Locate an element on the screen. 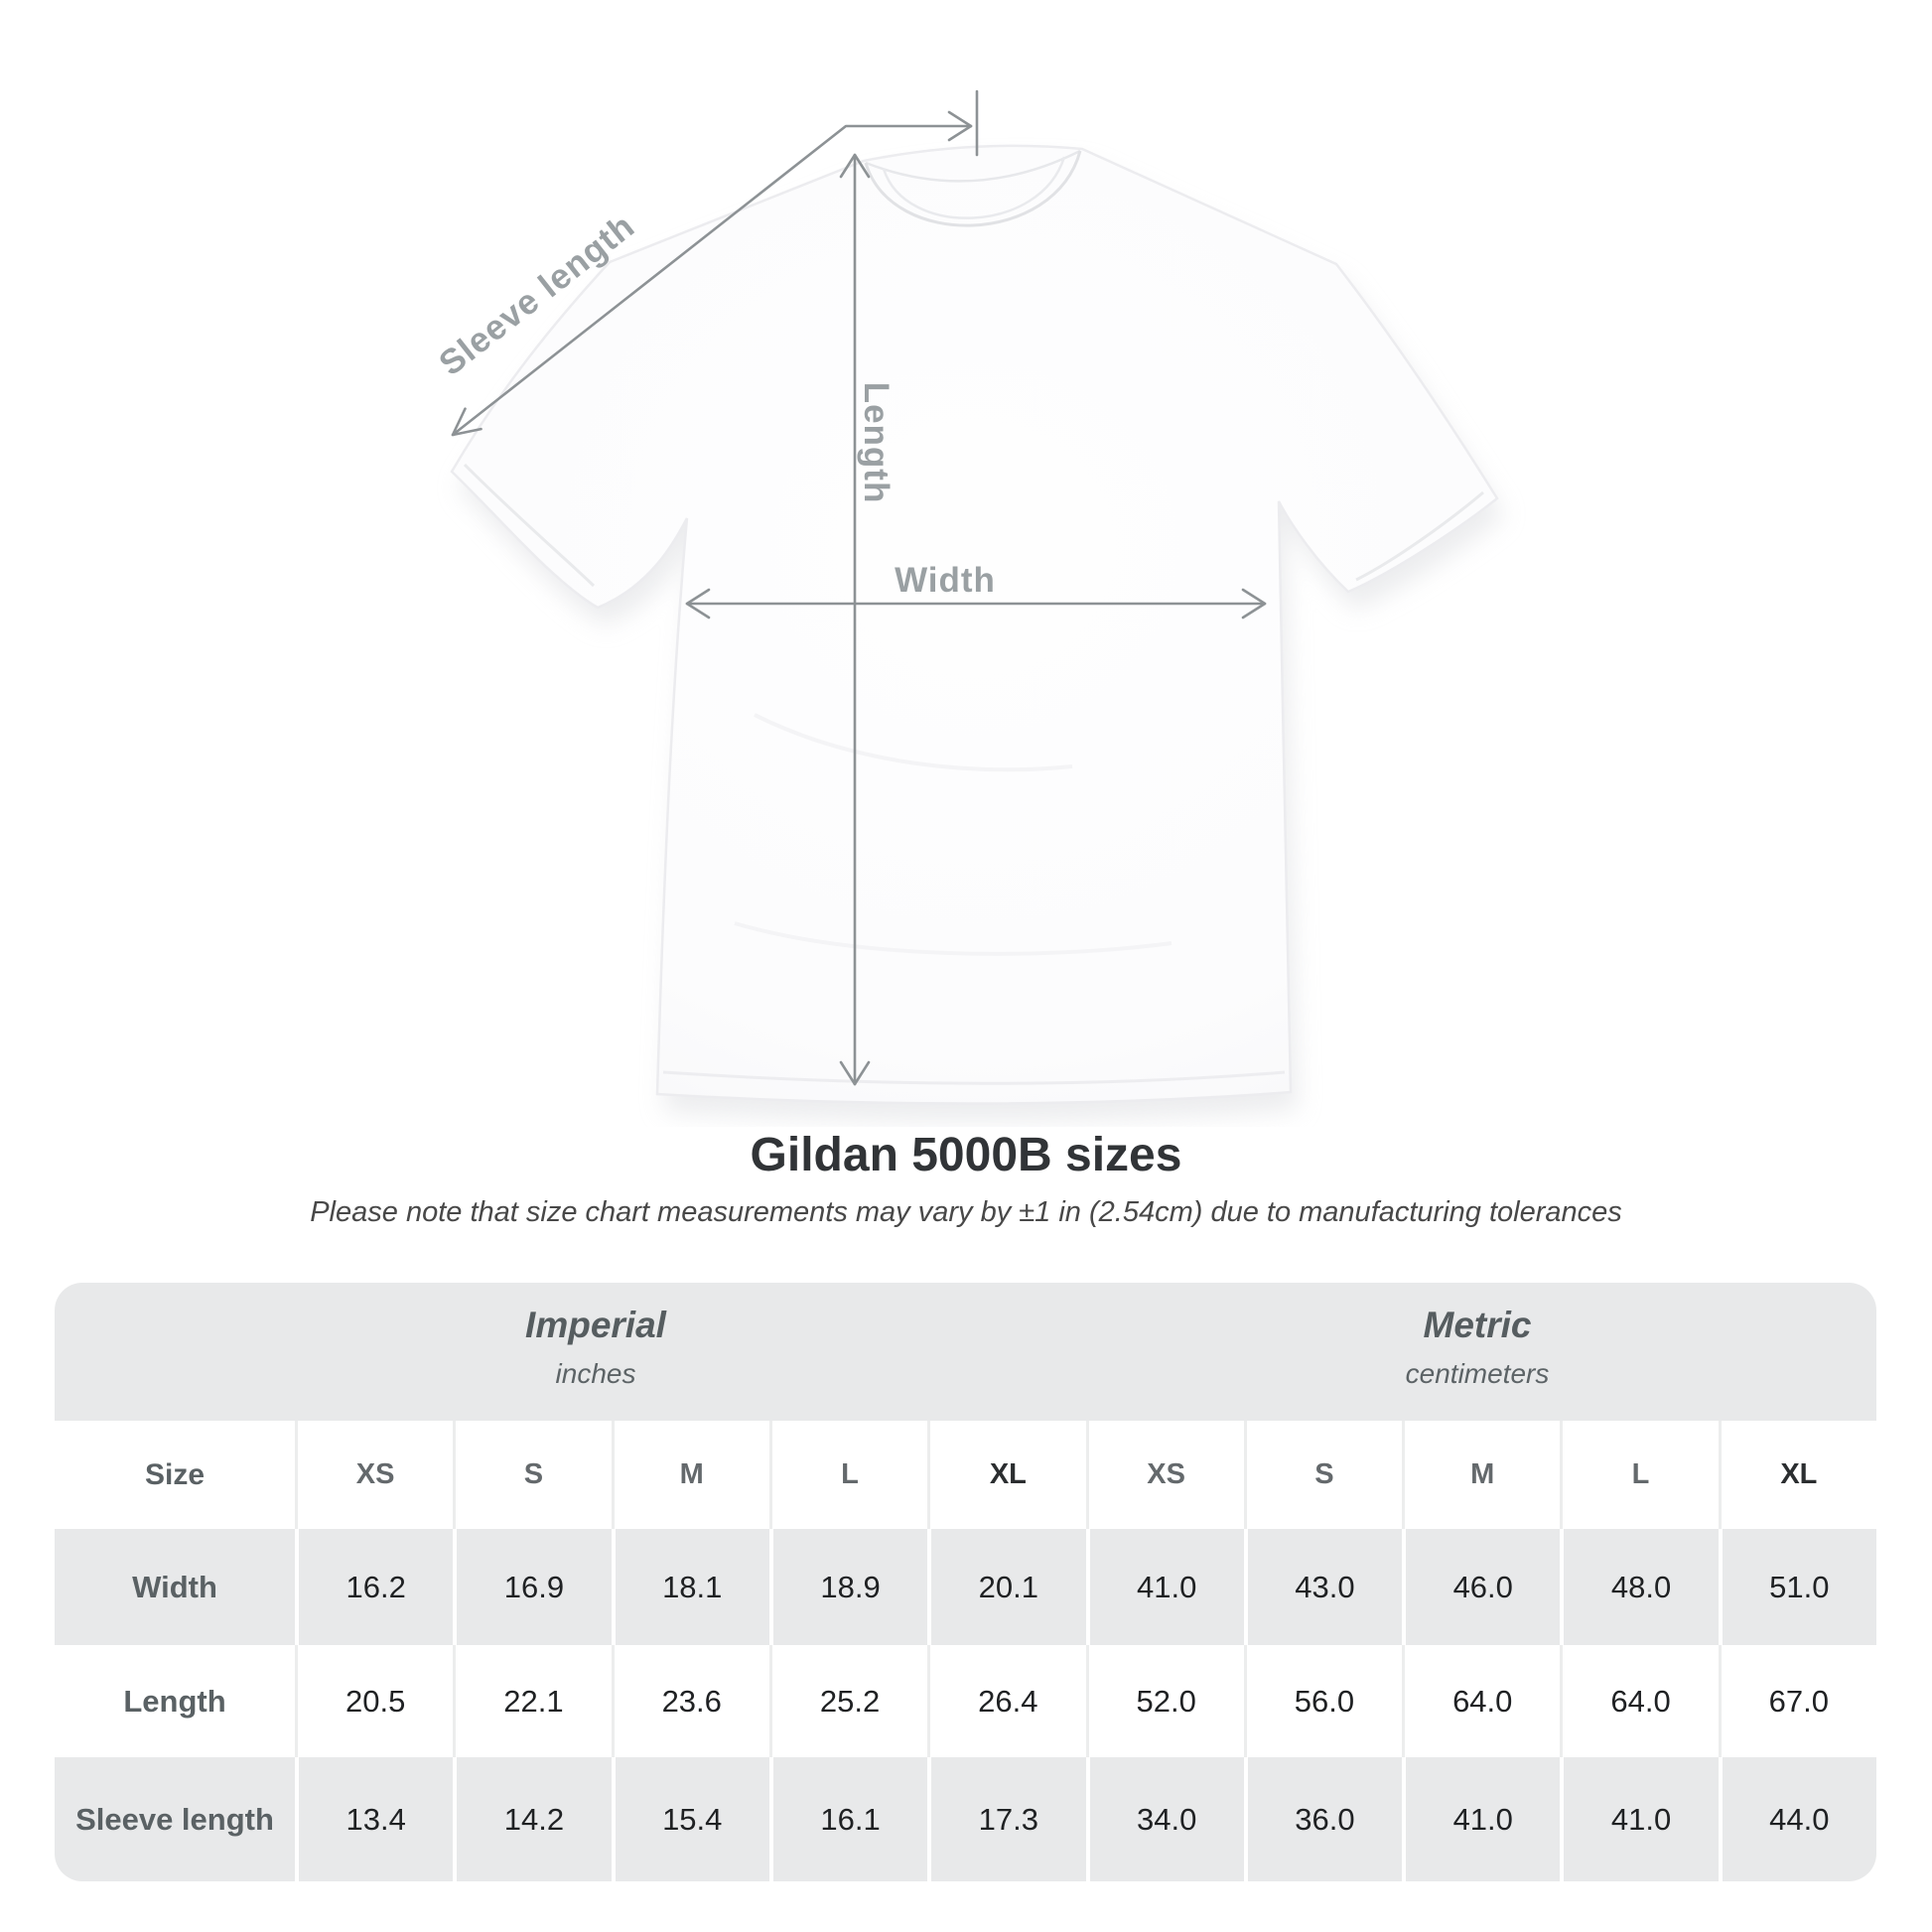  sleeve-length-measure-line is located at coordinates (715, 263).